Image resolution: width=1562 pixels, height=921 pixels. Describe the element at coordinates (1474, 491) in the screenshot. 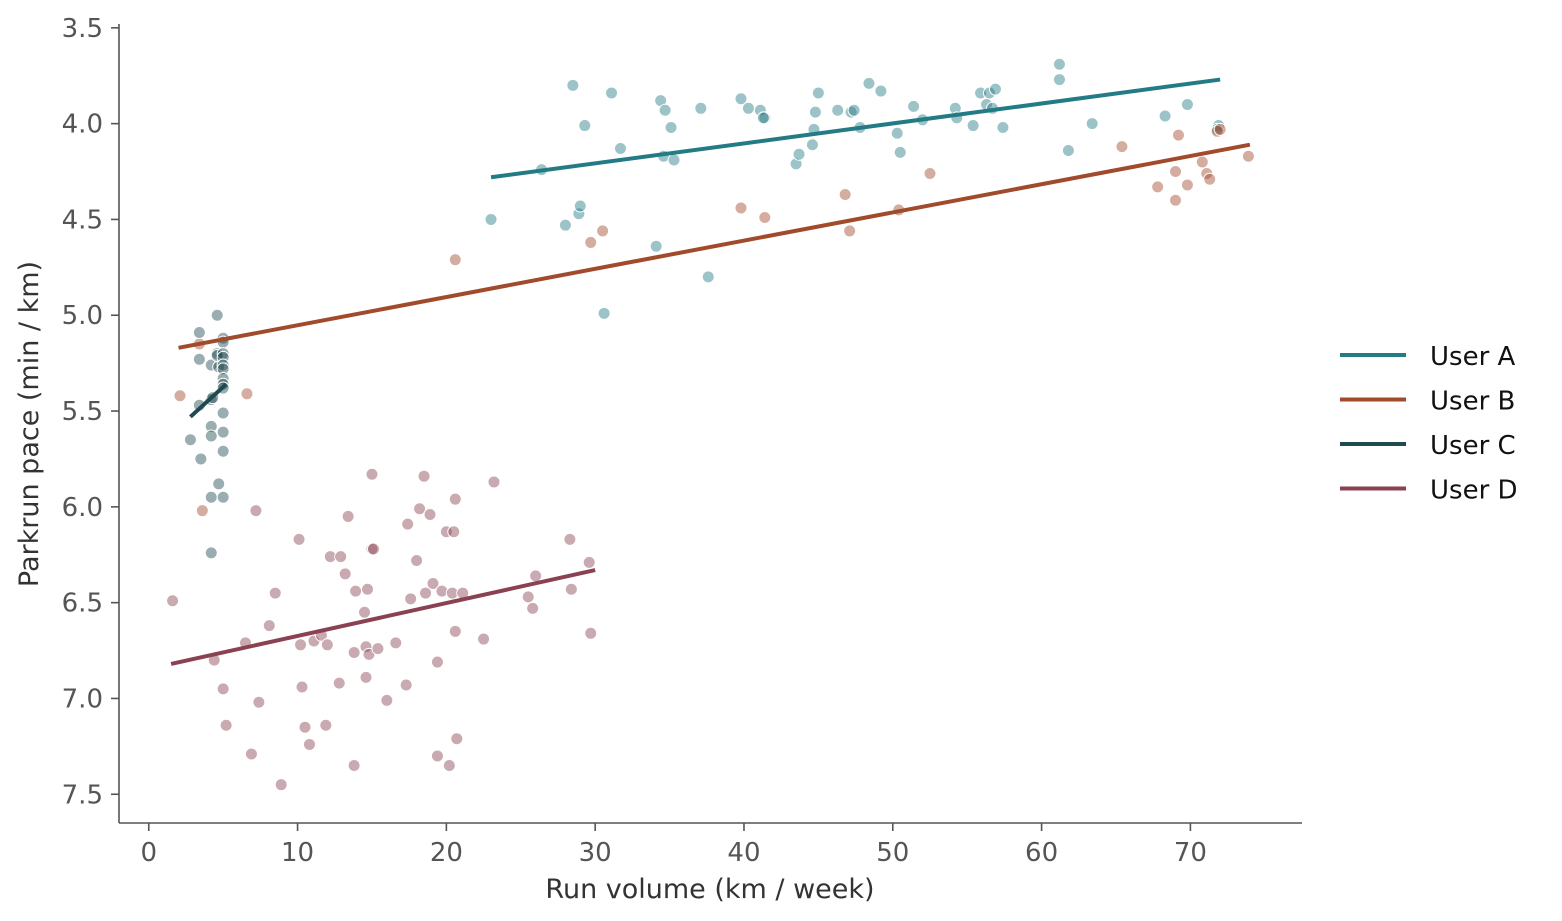

I see `legend-label: User D` at that location.